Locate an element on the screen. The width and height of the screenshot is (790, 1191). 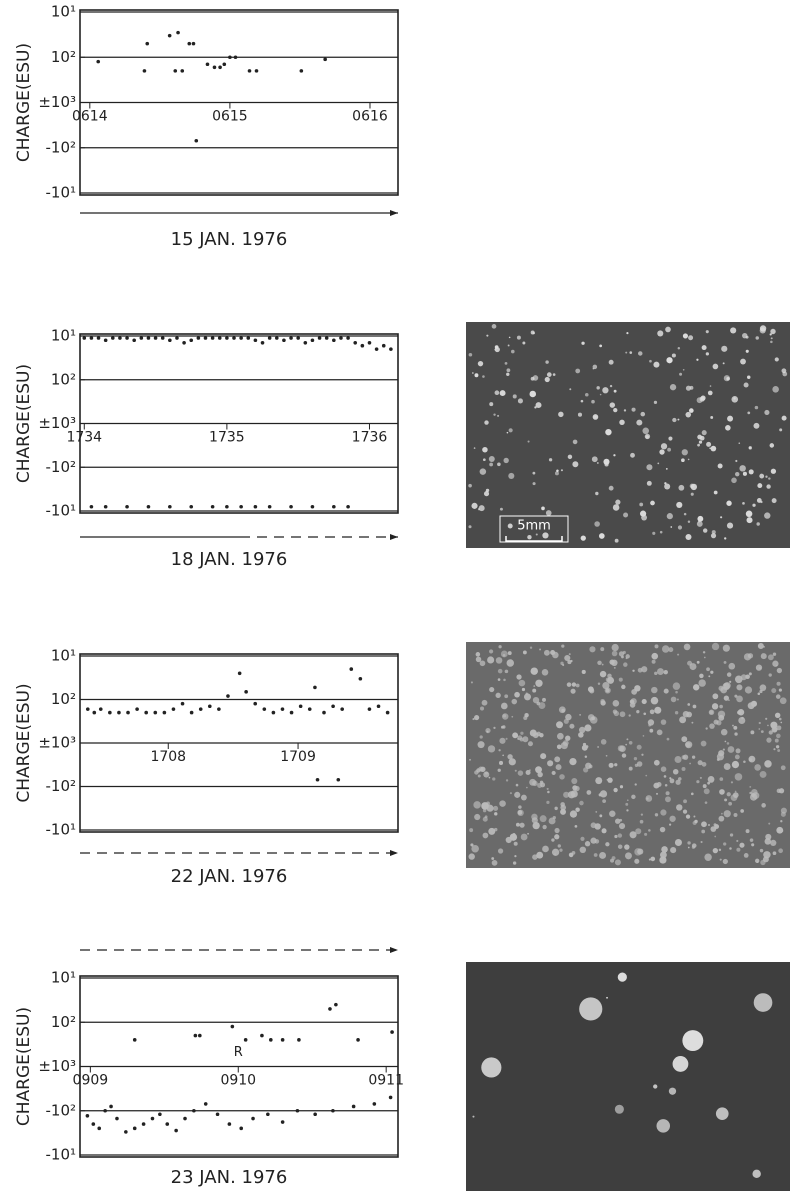
annotation: R is located at coordinates (238, 1052).